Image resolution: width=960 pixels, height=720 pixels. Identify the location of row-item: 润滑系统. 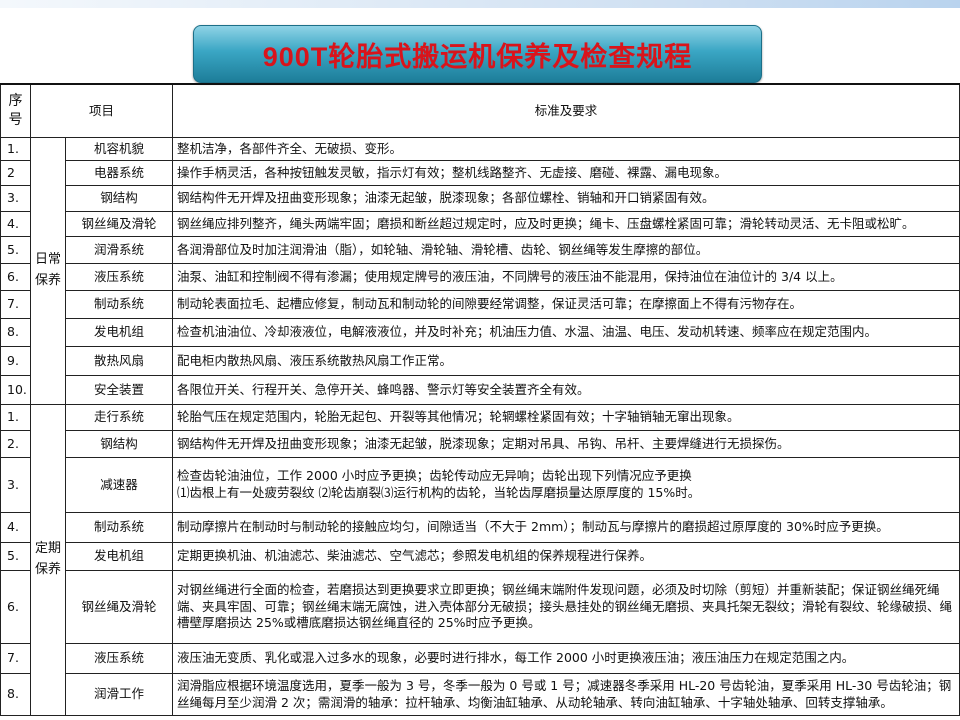
(119, 250).